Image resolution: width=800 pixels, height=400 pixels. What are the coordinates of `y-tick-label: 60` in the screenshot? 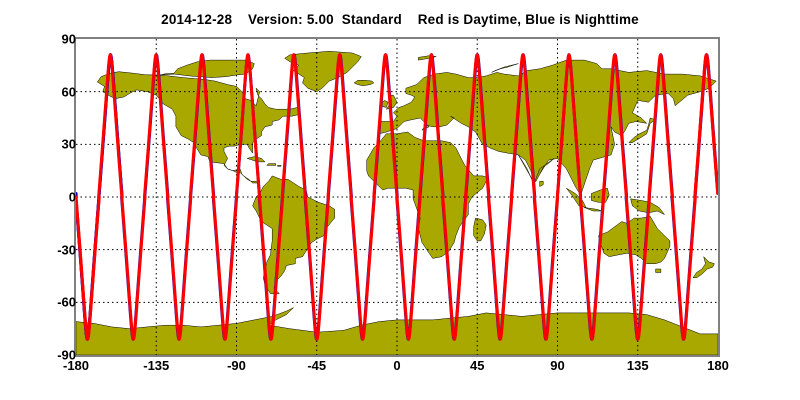 It's located at (68, 92).